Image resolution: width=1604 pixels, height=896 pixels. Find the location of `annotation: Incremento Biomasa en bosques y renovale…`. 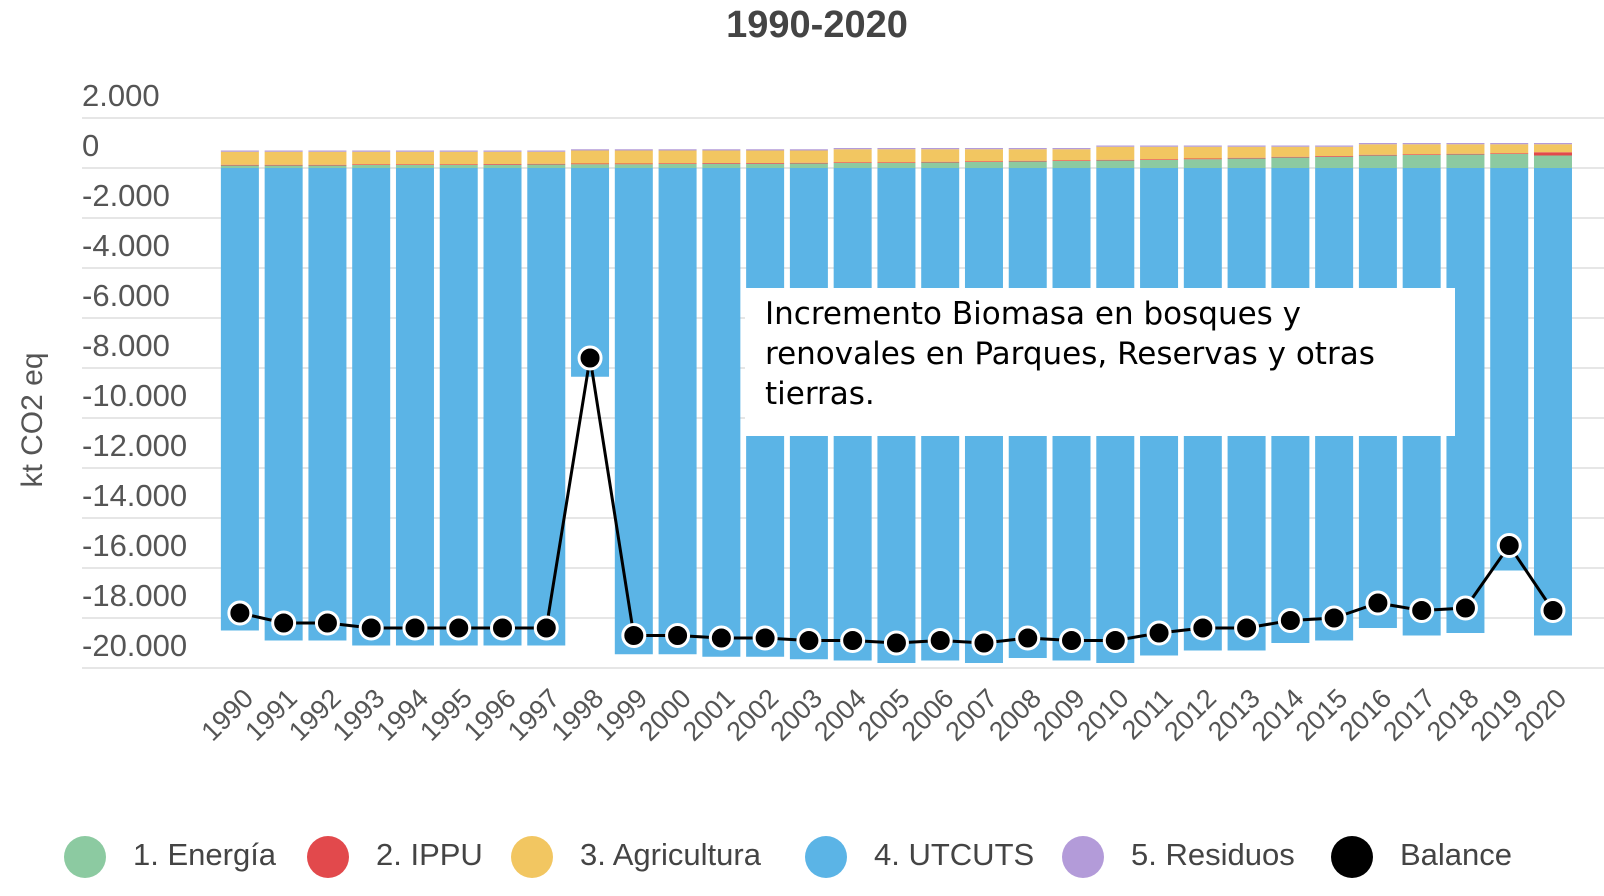

annotation: Incremento Biomasa en bosques y renovale… is located at coordinates (1100, 362).